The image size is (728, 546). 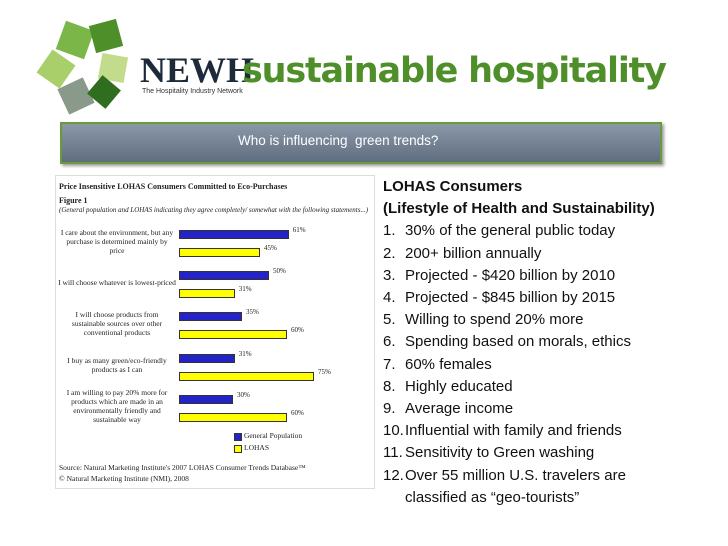 I want to click on value-label: 75%, so click(x=324, y=372).